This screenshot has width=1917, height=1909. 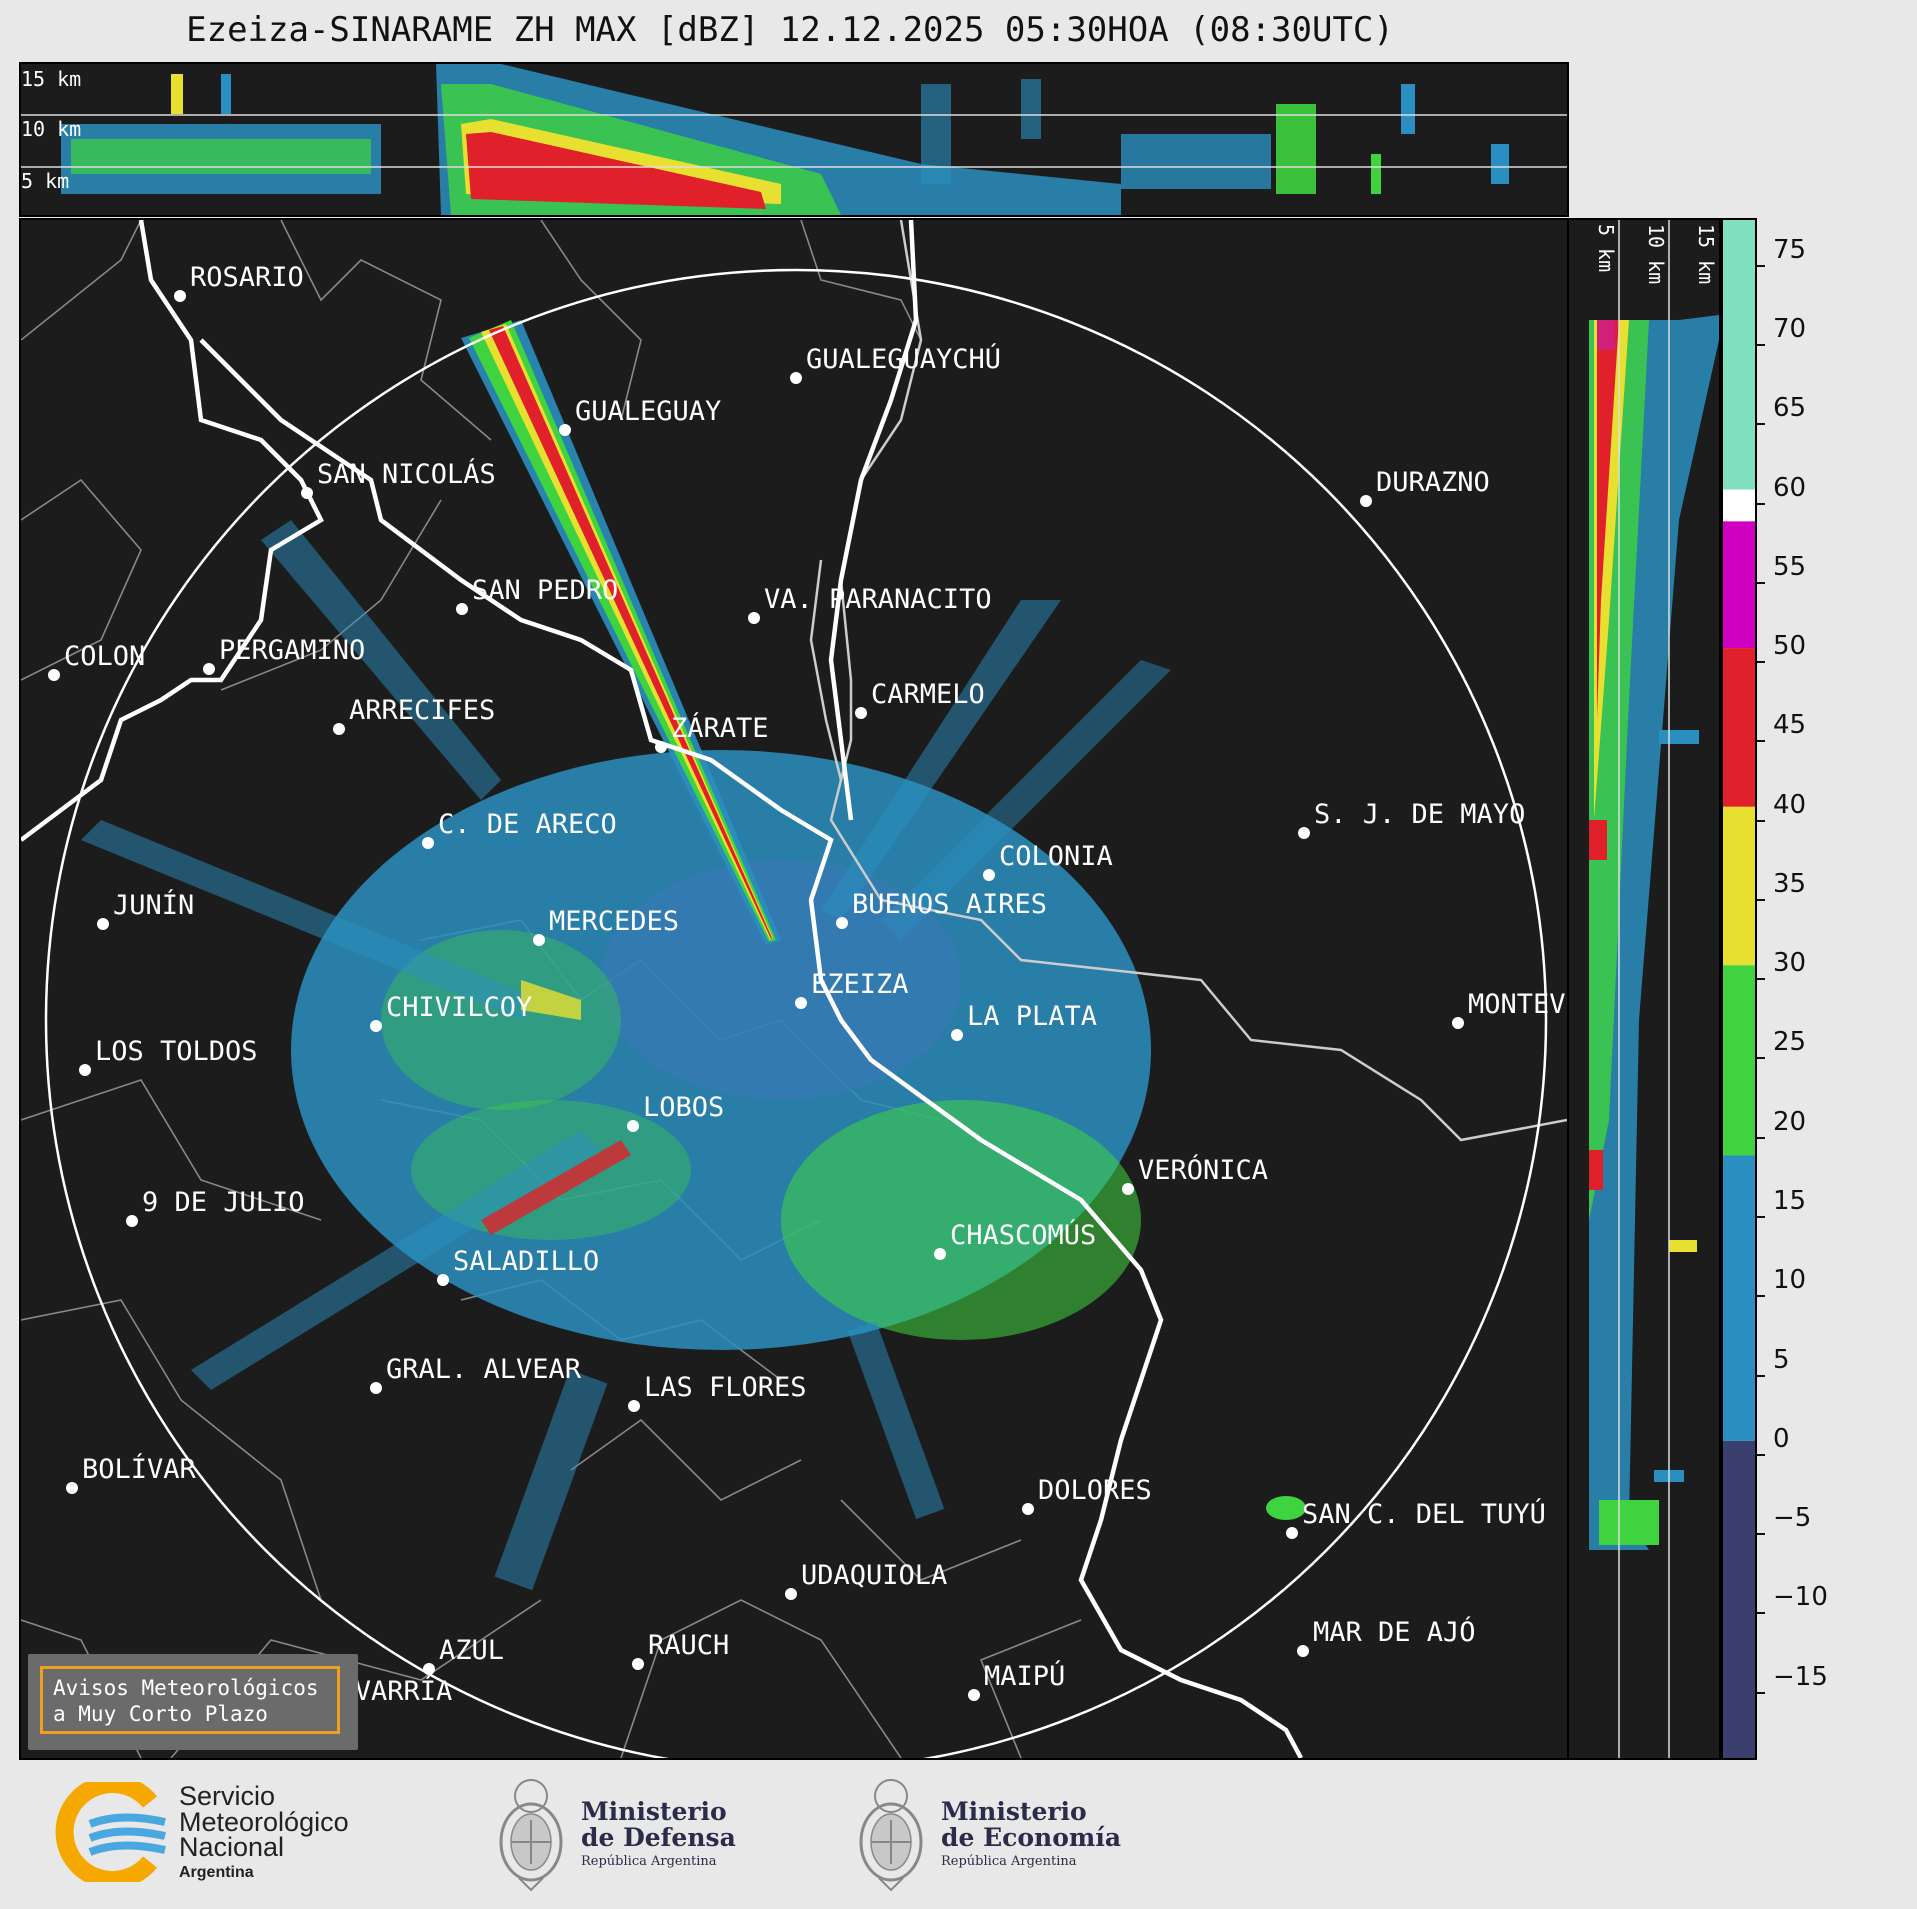 What do you see at coordinates (654, 1811) in the screenshot?
I see `defensa-line1: Ministerio` at bounding box center [654, 1811].